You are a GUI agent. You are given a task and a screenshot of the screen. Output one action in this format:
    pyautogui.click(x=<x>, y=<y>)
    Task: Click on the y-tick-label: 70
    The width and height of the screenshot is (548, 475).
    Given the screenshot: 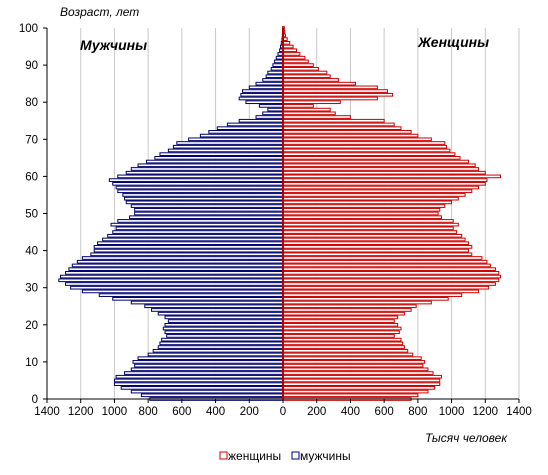 What is the action you would take?
    pyautogui.click(x=31, y=140)
    